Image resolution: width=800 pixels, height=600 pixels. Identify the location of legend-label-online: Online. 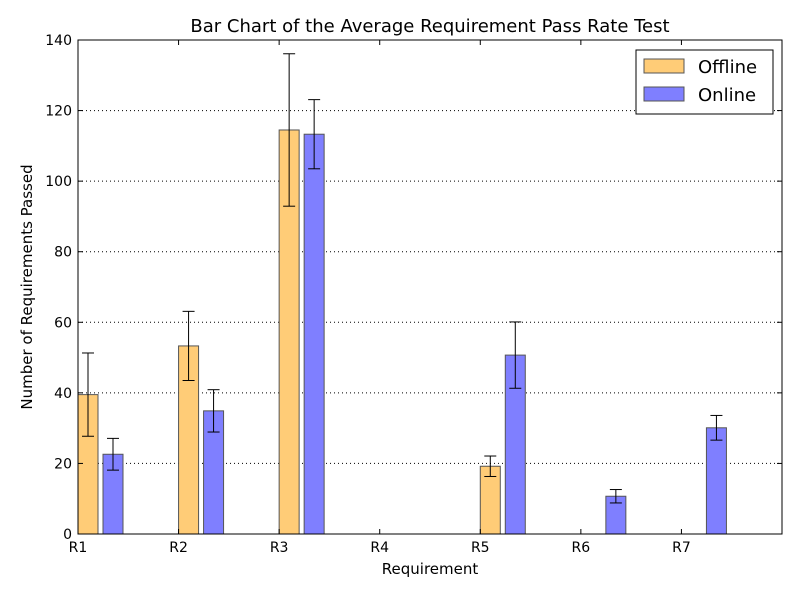
(727, 95).